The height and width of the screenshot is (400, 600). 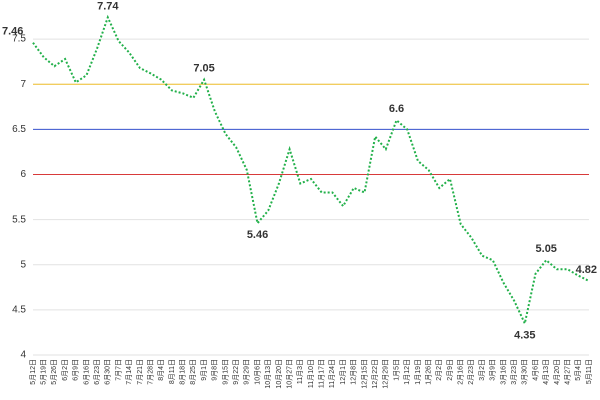 I want to click on x-tick-label: 9月22日, so click(x=236, y=372).